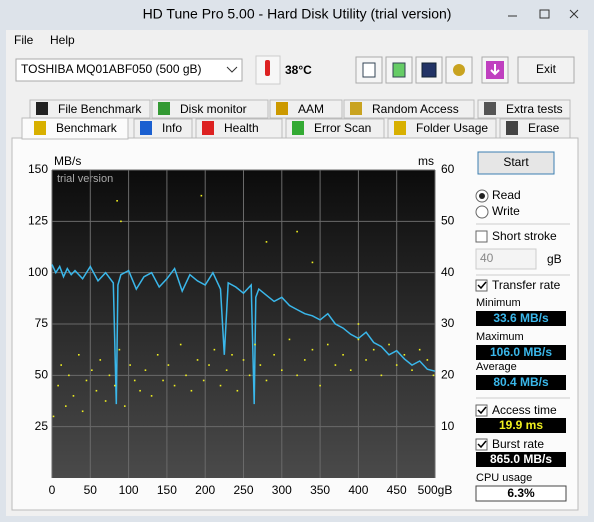 The height and width of the screenshot is (527, 594). I want to click on x-tick-label: 200, so click(205, 490).